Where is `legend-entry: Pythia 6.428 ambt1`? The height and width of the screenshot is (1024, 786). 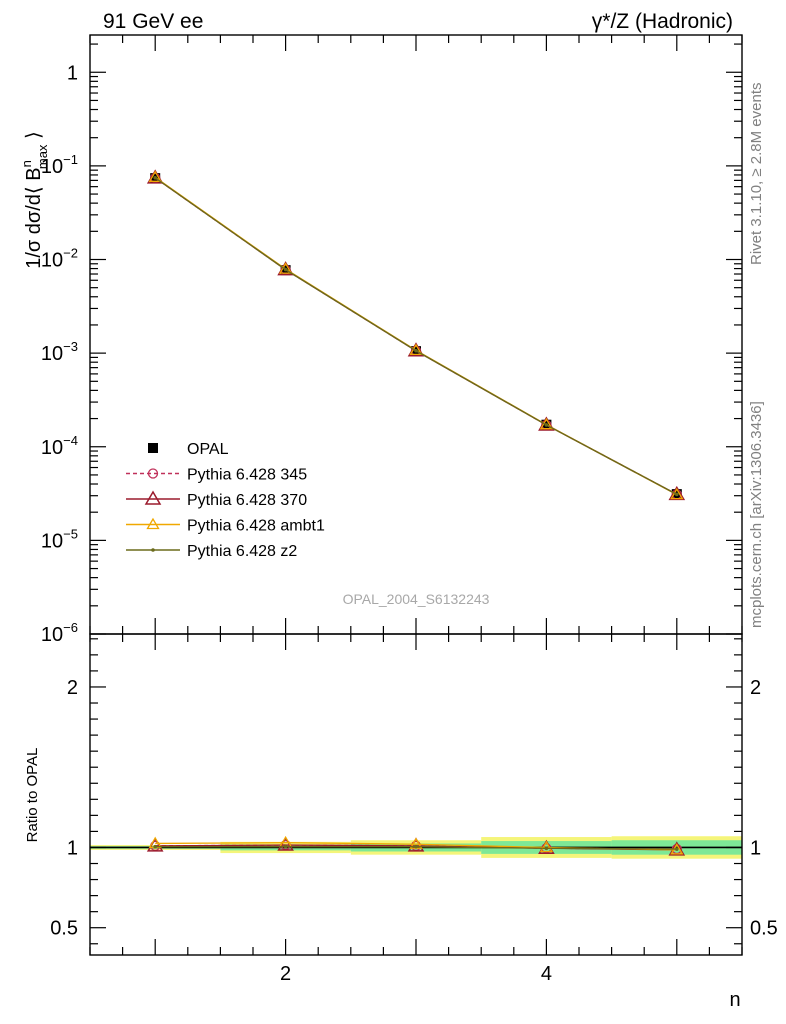 legend-entry: Pythia 6.428 ambt1 is located at coordinates (225, 526).